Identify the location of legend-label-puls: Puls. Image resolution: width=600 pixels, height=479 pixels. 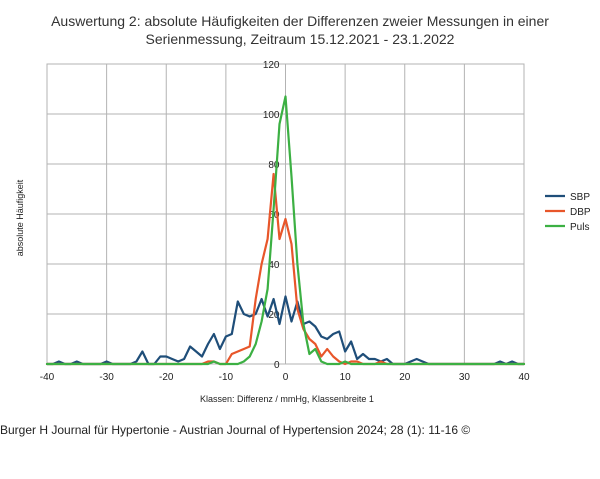
(579, 227).